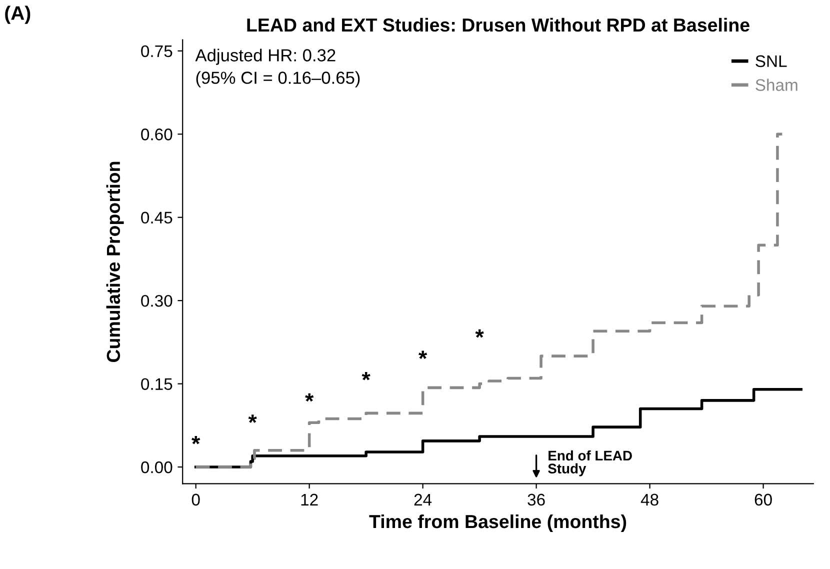 The width and height of the screenshot is (830, 569). Describe the element at coordinates (590, 463) in the screenshot. I see `annotation: End of LEAD Study` at that location.